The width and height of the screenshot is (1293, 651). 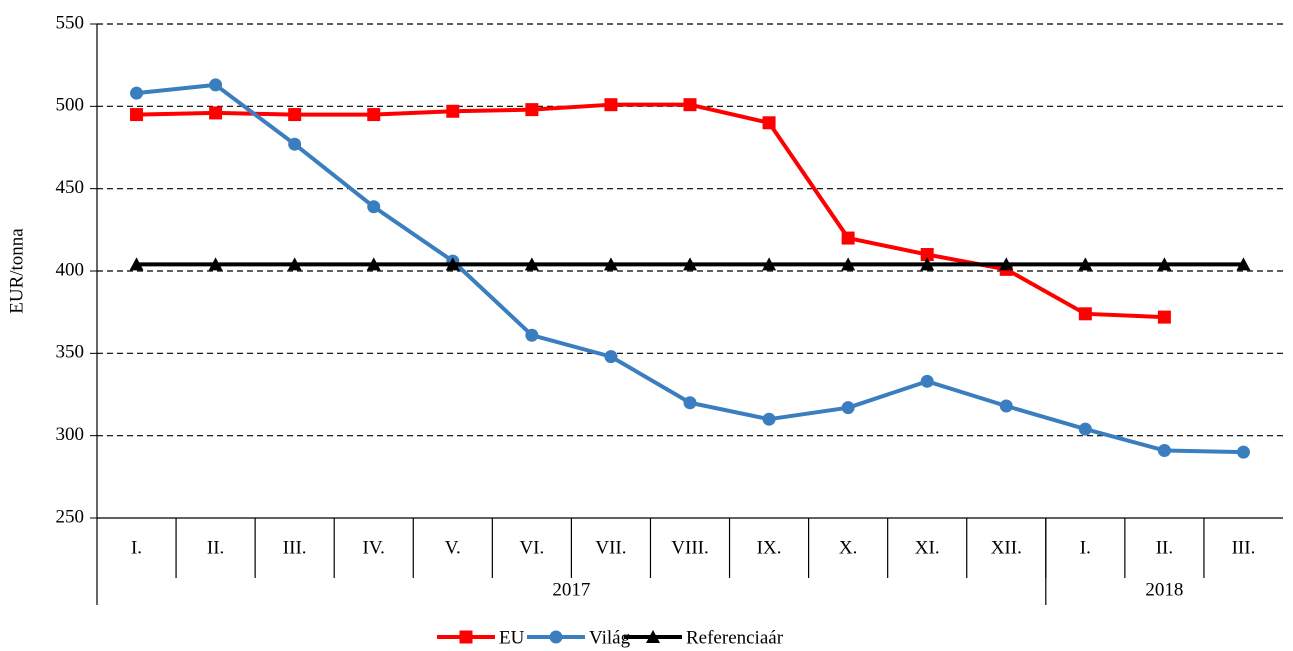 What do you see at coordinates (70, 352) in the screenshot?
I see `y-tick-label: 350` at bounding box center [70, 352].